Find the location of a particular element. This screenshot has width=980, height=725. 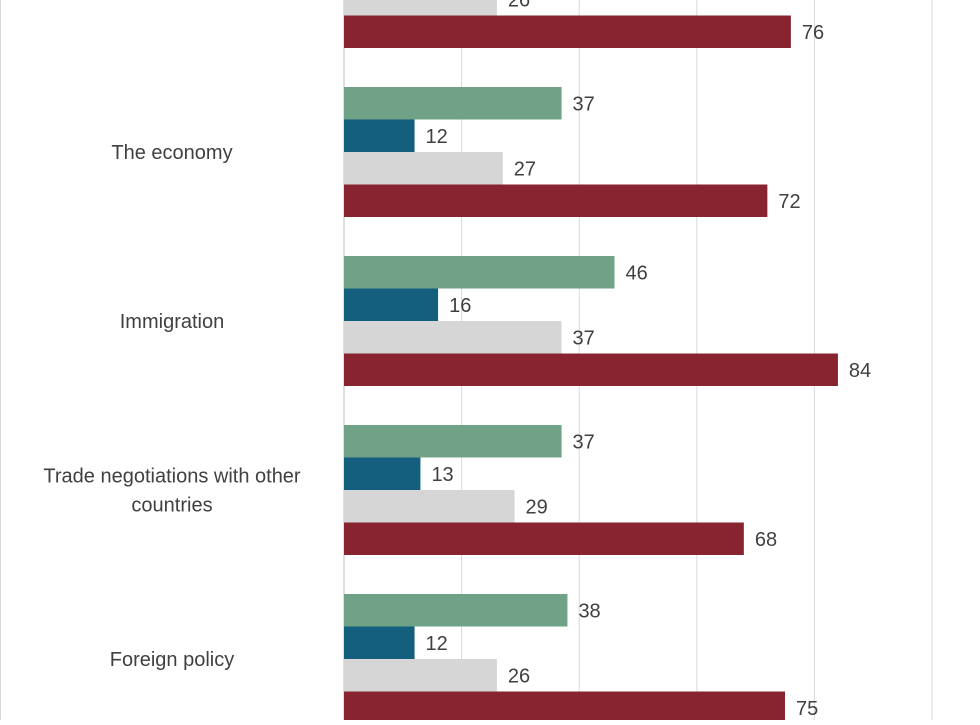

category-label: Trade negotiations with other is located at coordinates (172, 477).